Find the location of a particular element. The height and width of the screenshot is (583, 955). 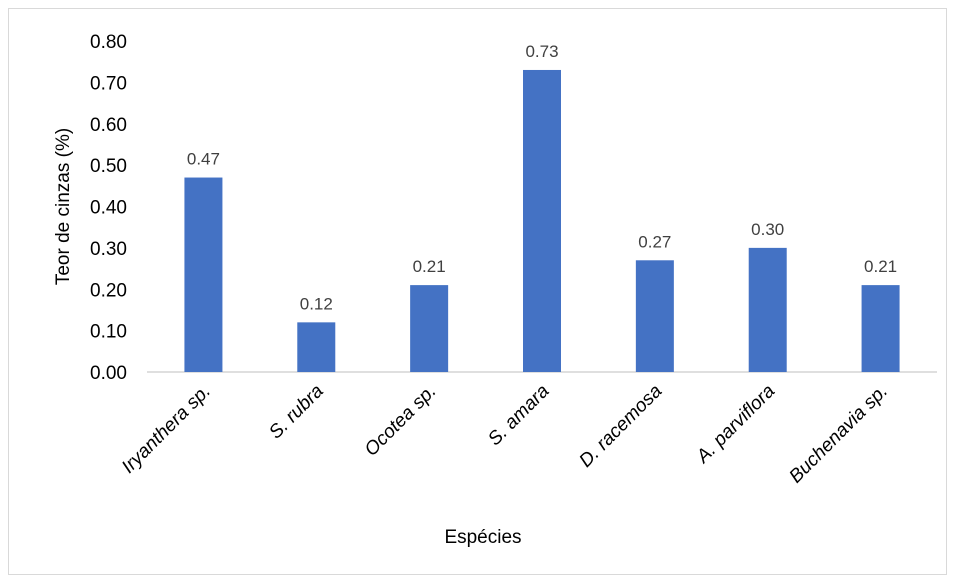

y-tick-label: 0.50 is located at coordinates (108, 166).